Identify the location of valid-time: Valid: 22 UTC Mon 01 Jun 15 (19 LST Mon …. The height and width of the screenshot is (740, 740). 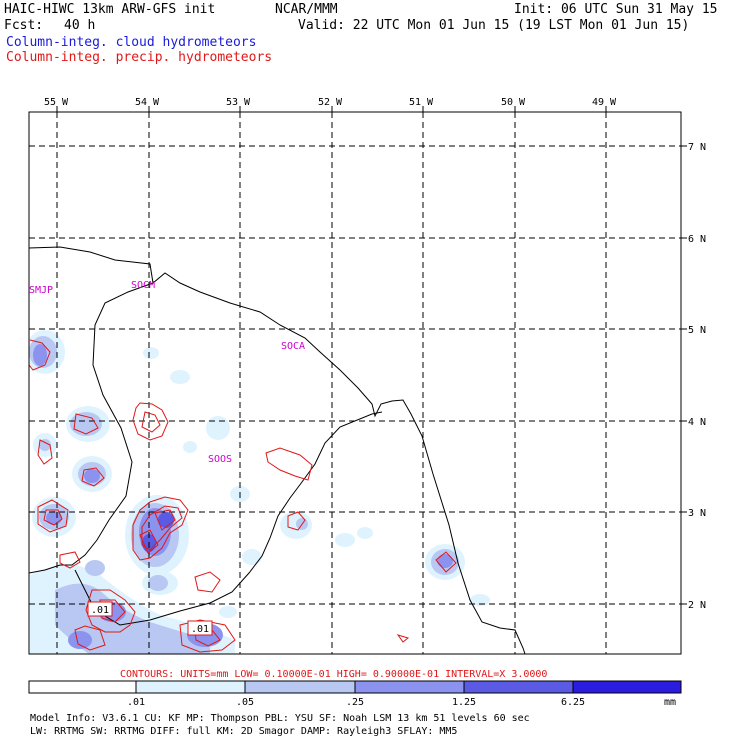
(494, 25).